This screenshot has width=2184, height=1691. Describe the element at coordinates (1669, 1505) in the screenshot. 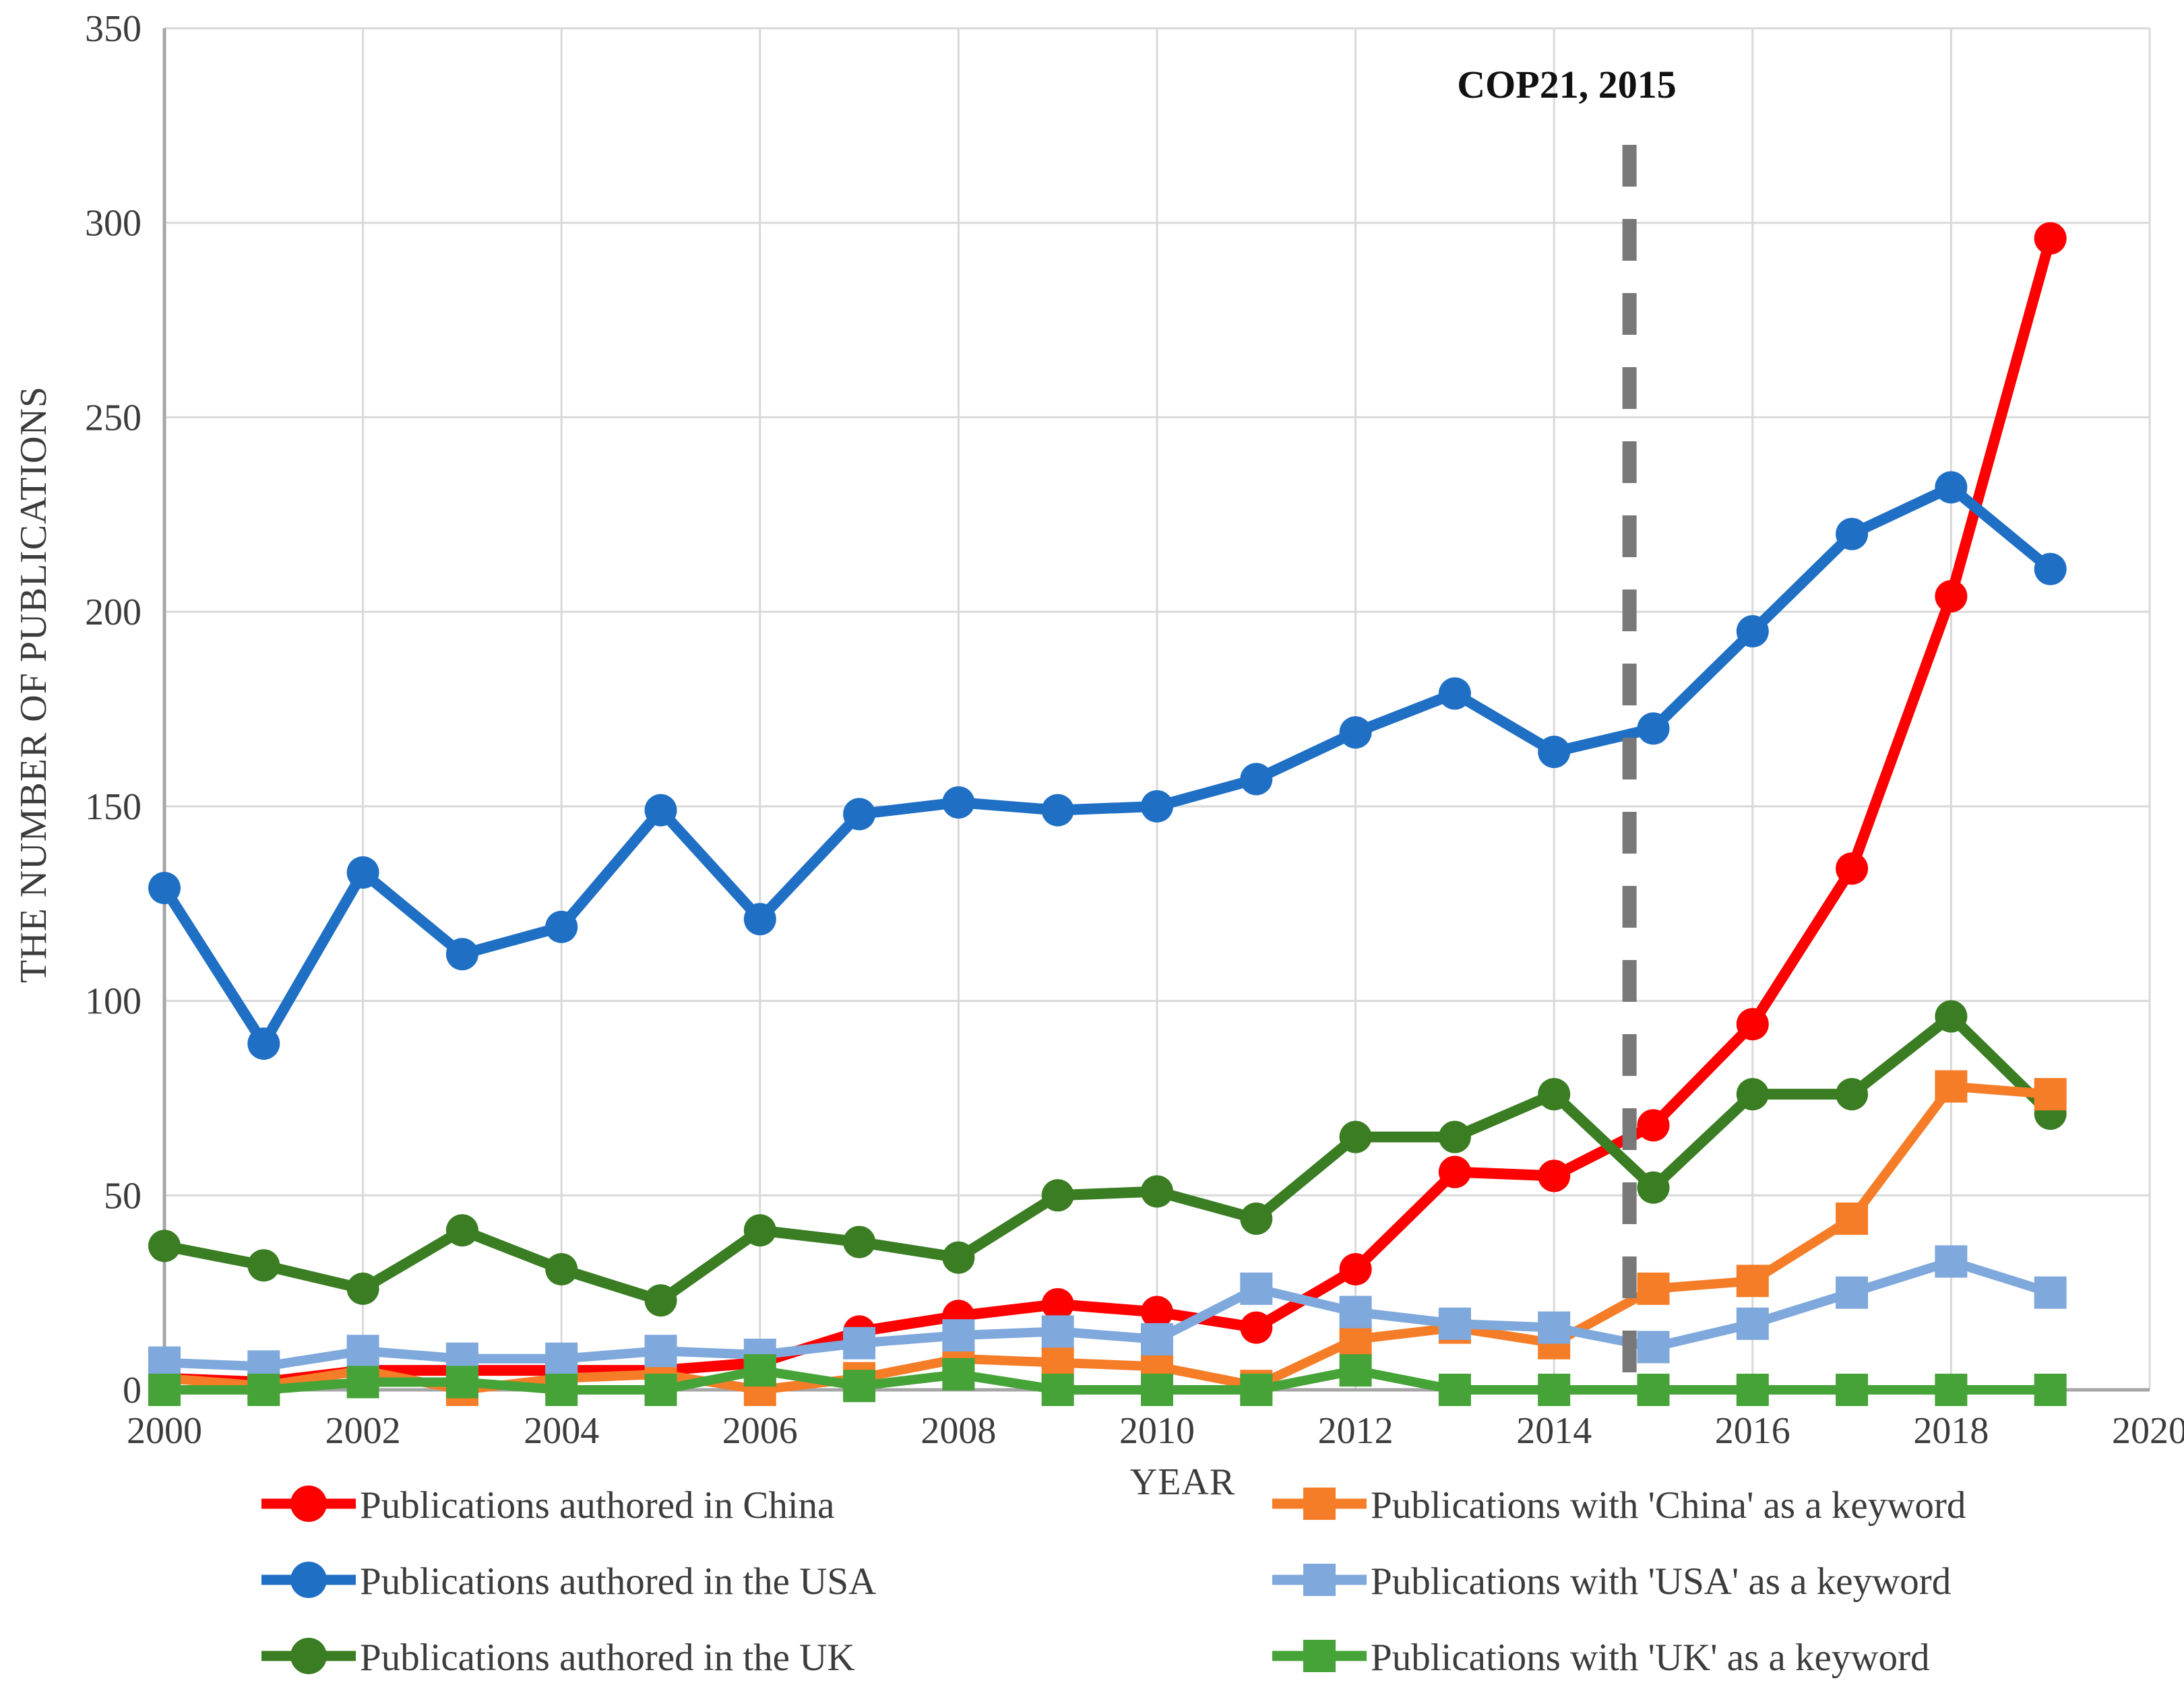

I see `legend-label: Publications with 'China' as a keyword` at that location.